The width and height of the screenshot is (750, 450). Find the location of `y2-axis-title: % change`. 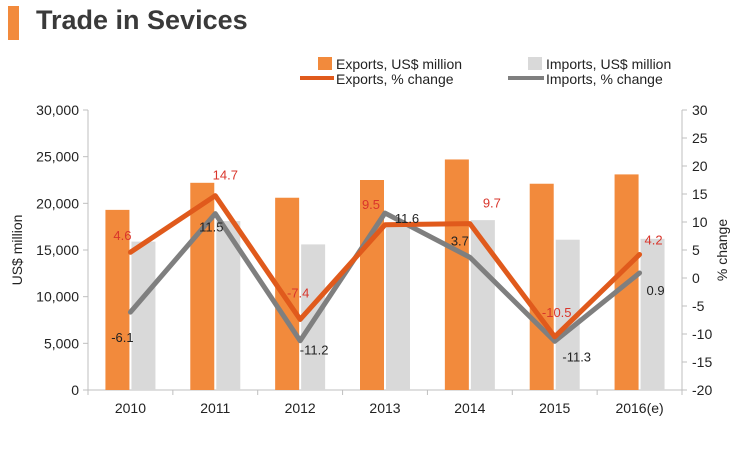

y2-axis-title: % change is located at coordinates (722, 250).